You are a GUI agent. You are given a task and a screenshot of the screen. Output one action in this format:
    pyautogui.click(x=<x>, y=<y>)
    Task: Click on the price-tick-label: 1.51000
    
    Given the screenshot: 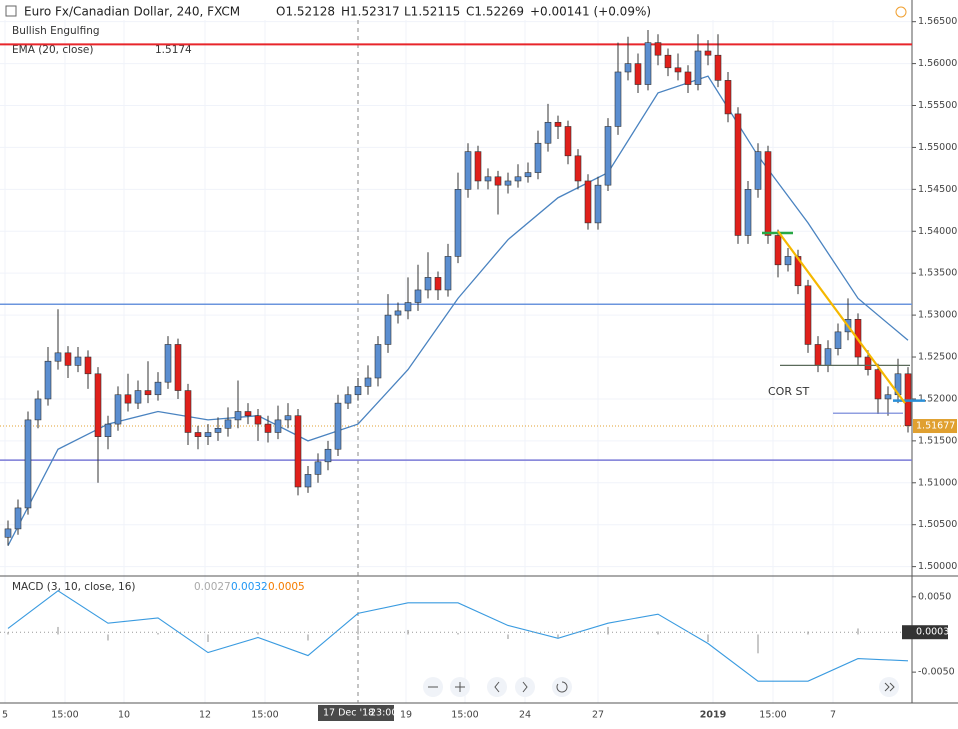 What is the action you would take?
    pyautogui.click(x=937, y=482)
    